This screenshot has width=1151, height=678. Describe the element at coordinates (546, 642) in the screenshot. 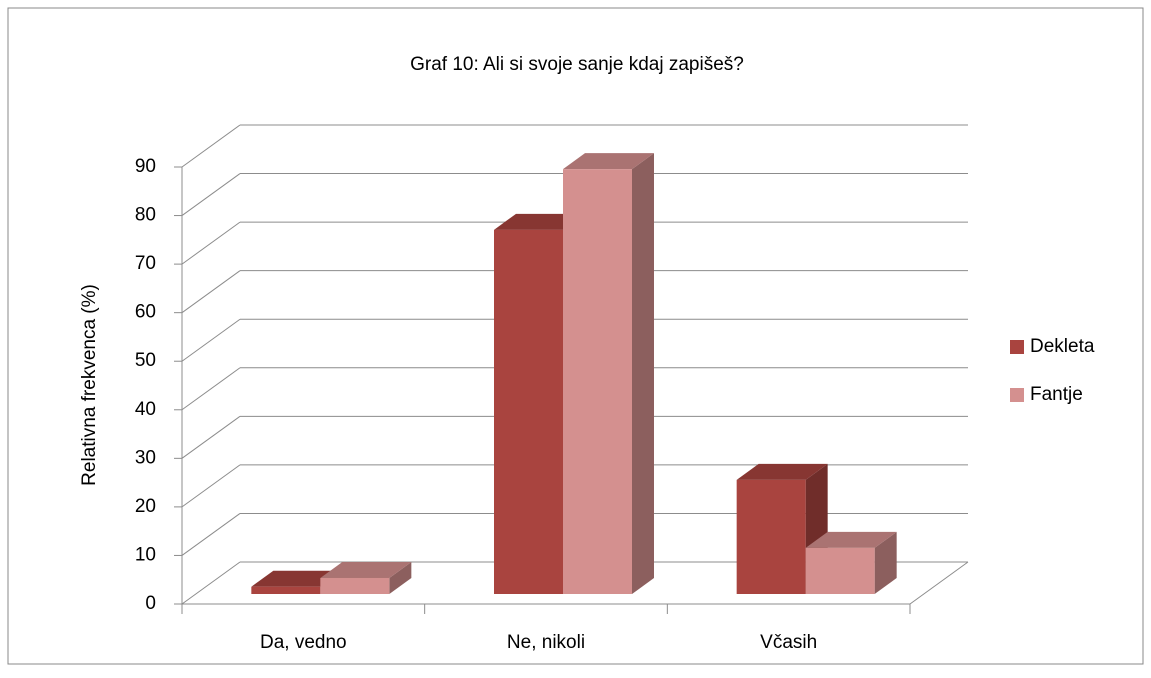

I see `x-tick-label: Ne, nikoli` at that location.